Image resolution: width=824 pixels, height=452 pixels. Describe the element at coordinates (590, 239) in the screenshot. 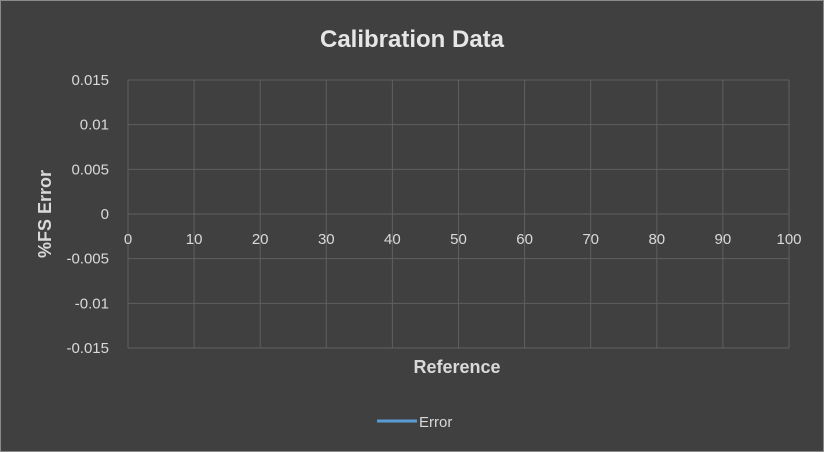

I see `x-tick-label: 70` at that location.